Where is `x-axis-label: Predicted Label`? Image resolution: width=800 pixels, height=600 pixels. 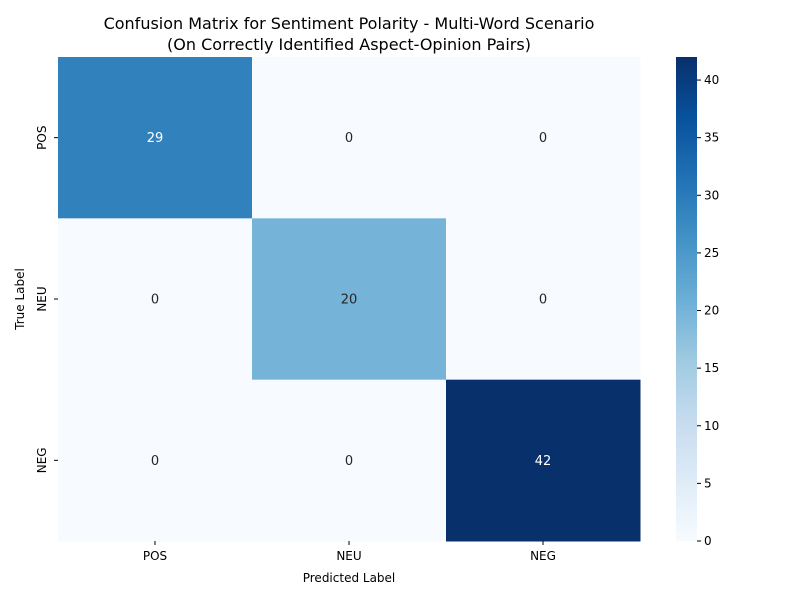
x-axis-label: Predicted Label is located at coordinates (349, 578).